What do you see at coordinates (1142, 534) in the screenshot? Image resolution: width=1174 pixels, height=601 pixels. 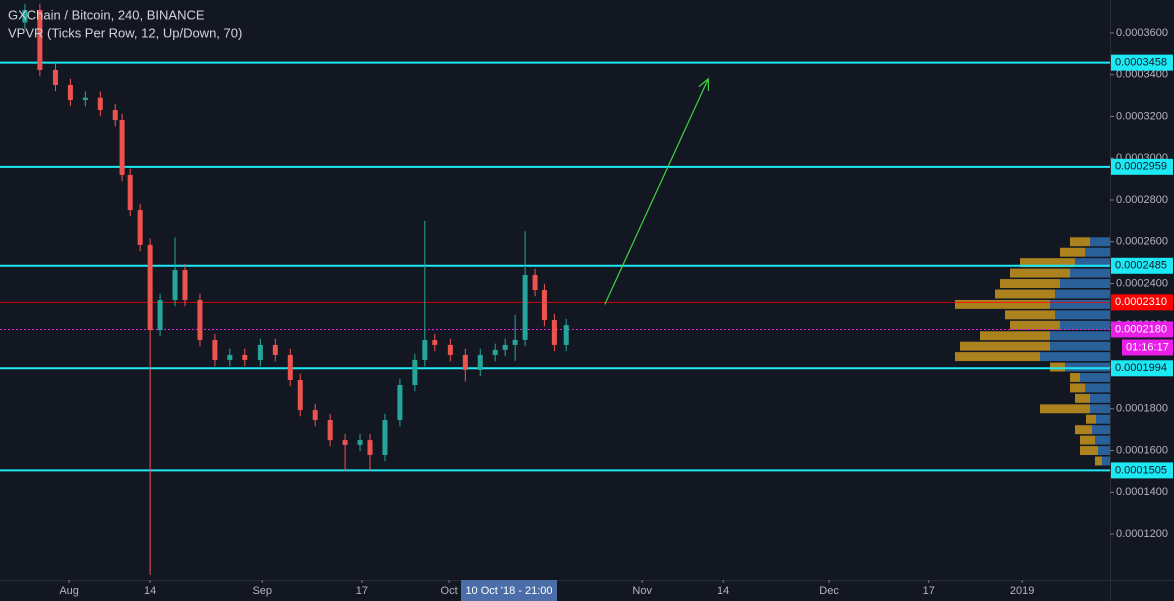 I see `y-tick-label: 0.0001200` at bounding box center [1142, 534].